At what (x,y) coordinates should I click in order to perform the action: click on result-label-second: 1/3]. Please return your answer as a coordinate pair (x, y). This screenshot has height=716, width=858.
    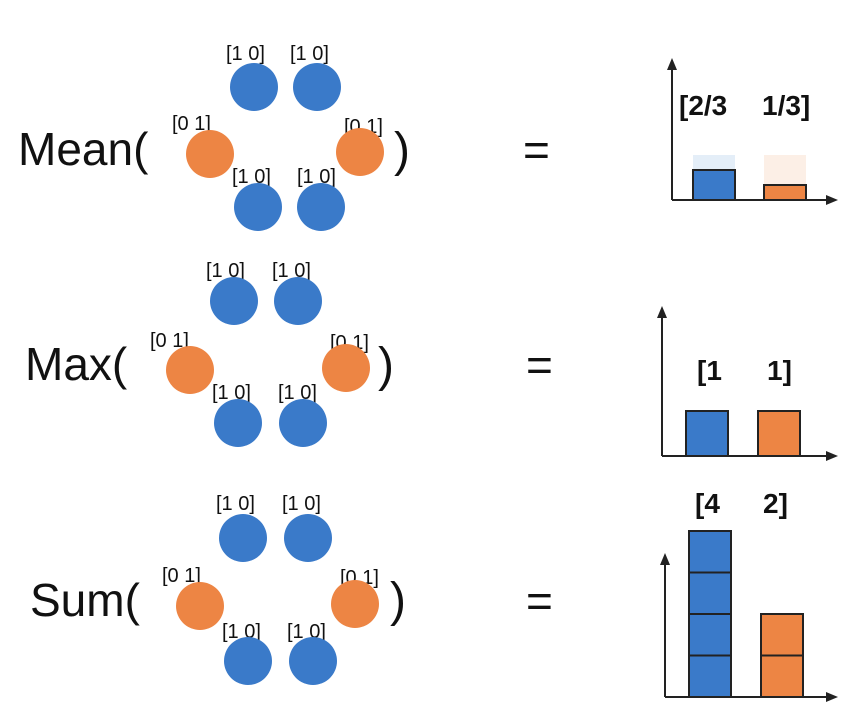
    Looking at the image, I should click on (786, 105).